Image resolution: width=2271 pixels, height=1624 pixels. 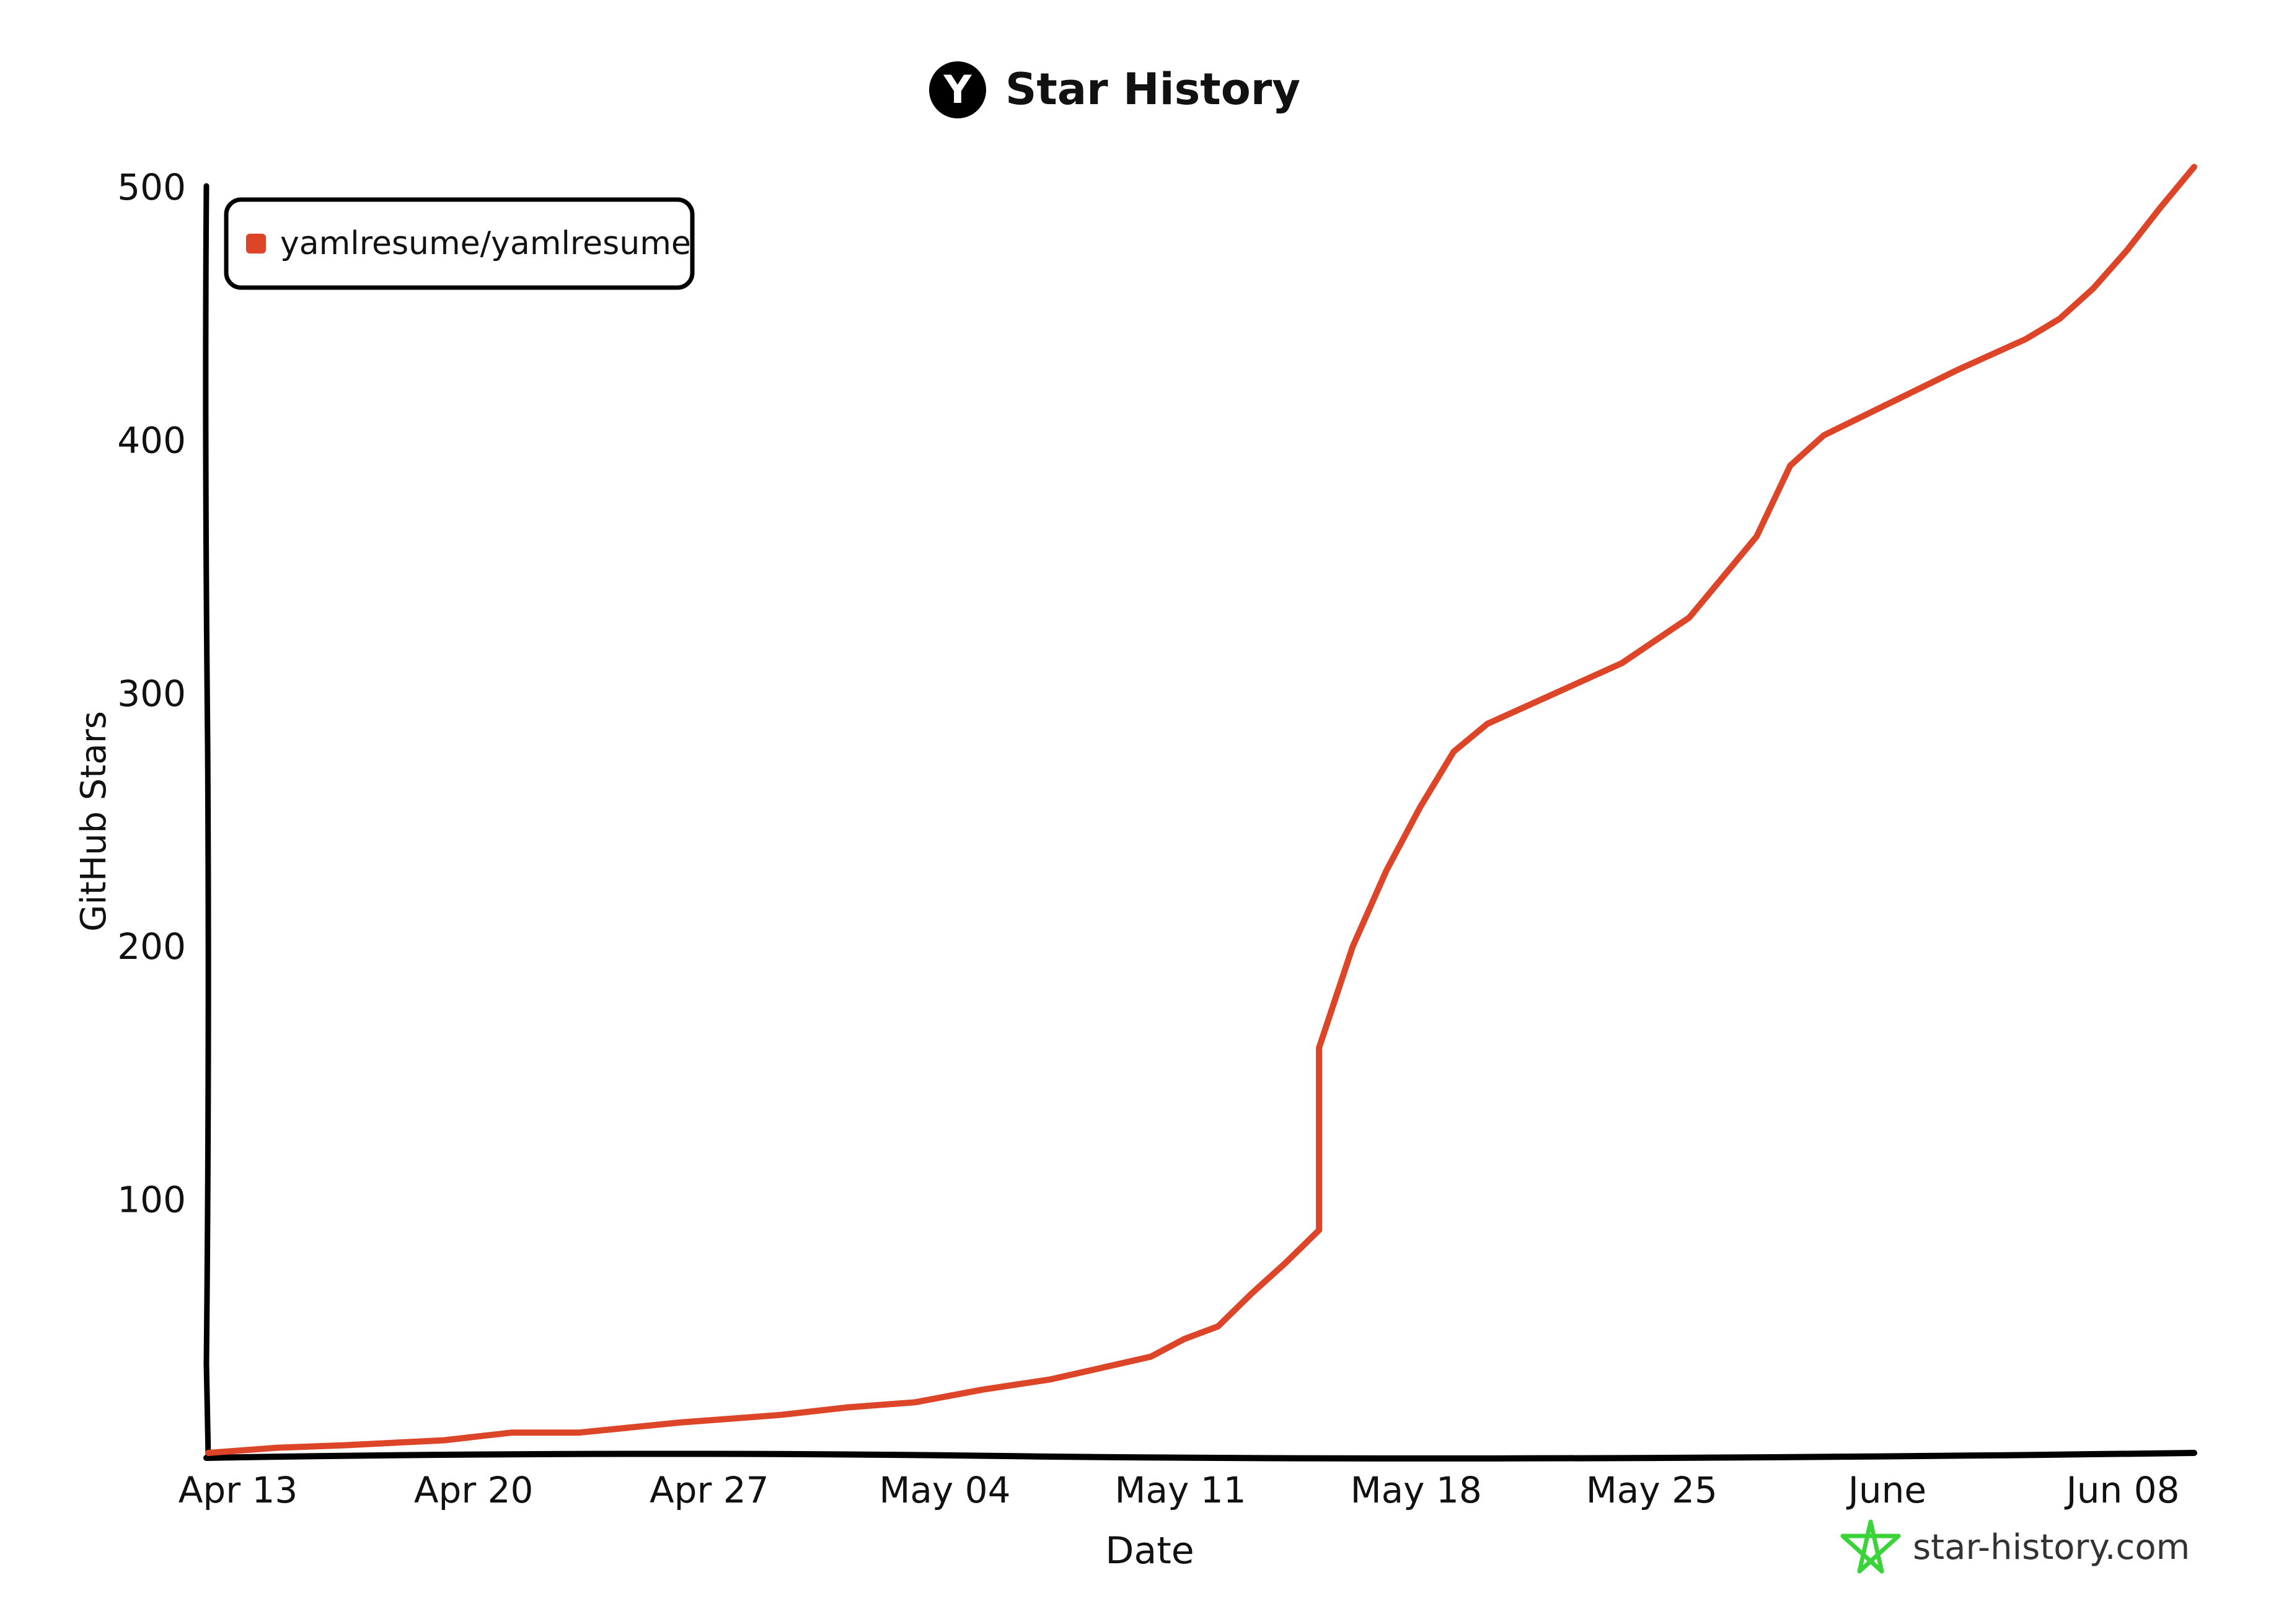 I want to click on star-outline-icon, so click(x=1870, y=1546).